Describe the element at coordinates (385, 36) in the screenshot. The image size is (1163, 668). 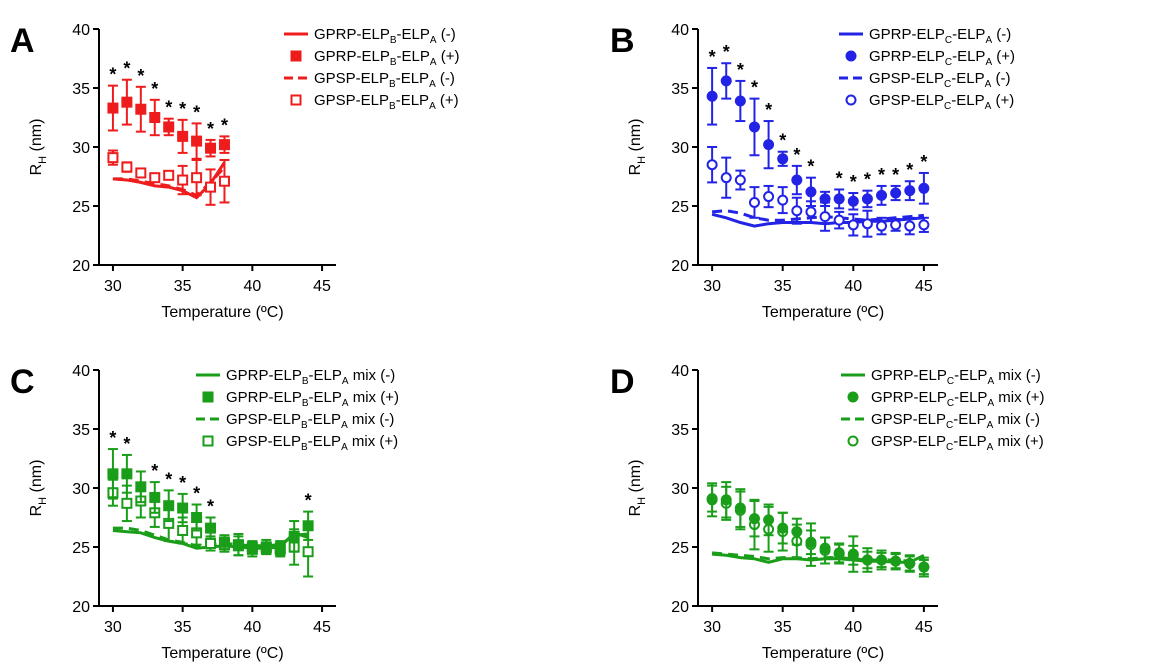
I see `legend-label: GPRP-ELPB-ELPA (-)` at that location.